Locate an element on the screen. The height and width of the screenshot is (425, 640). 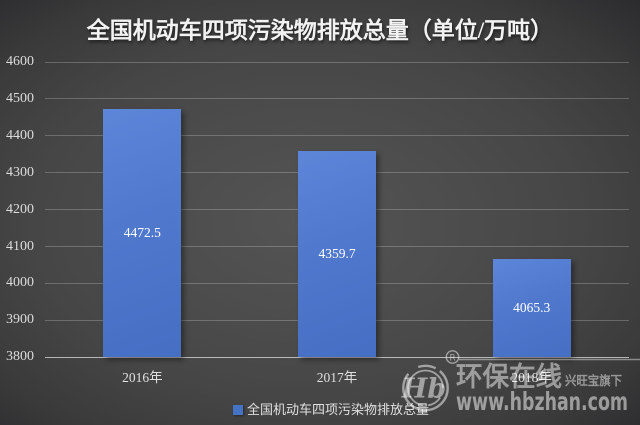
bar-2018年: 4065.3 is located at coordinates (531, 308).